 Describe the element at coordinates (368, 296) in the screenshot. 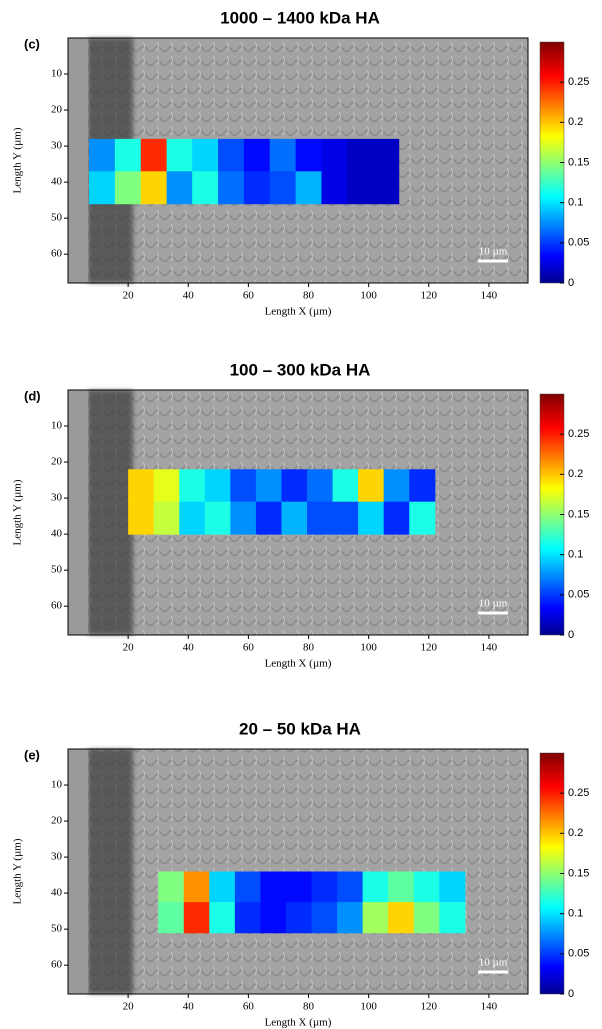

I see `x-tick-label: 100` at that location.